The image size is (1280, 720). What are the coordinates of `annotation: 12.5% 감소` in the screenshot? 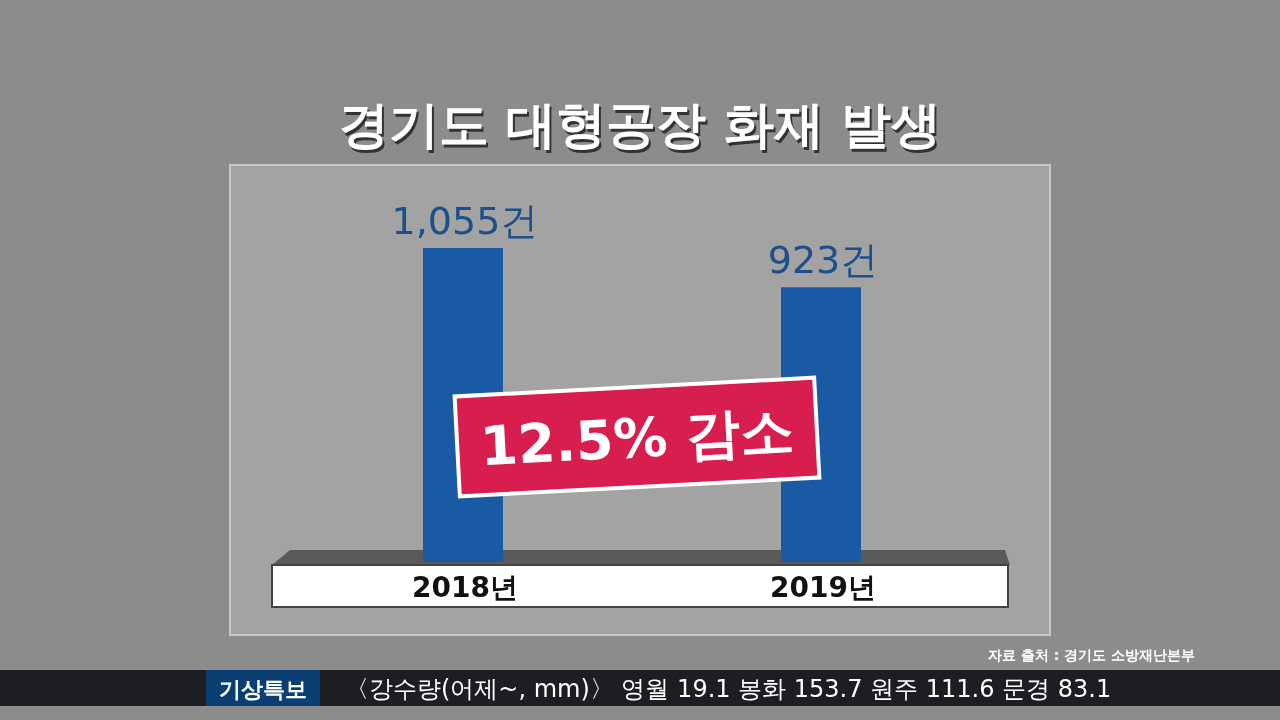 It's located at (637, 438).